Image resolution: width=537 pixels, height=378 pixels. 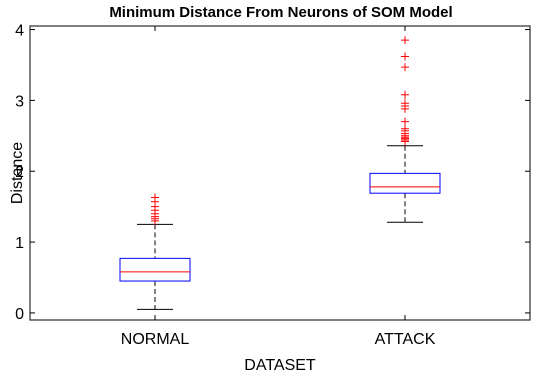 What do you see at coordinates (19, 314) in the screenshot?
I see `y-tick-label: 0` at bounding box center [19, 314].